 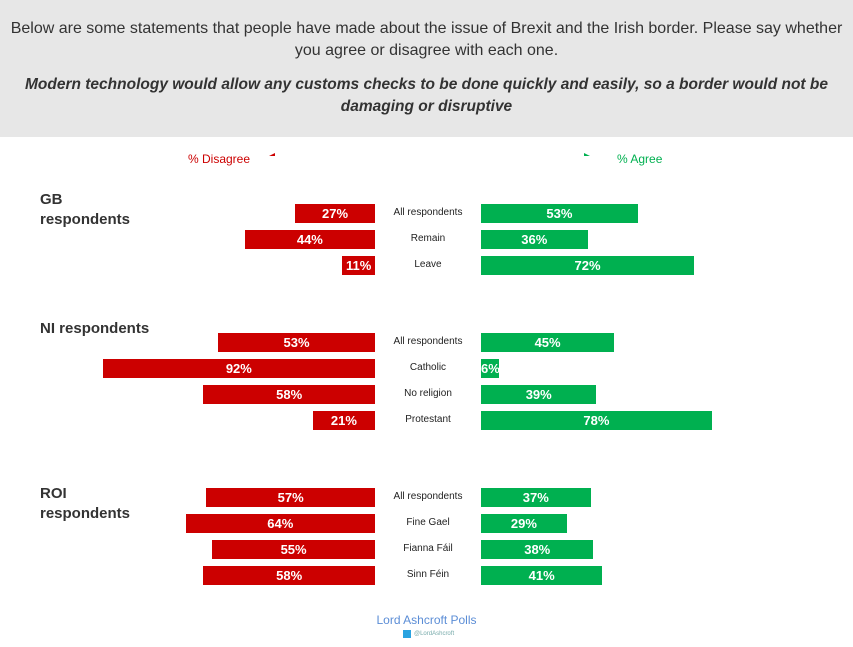 I want to click on group-label: ROI respondents, so click(x=85, y=503).